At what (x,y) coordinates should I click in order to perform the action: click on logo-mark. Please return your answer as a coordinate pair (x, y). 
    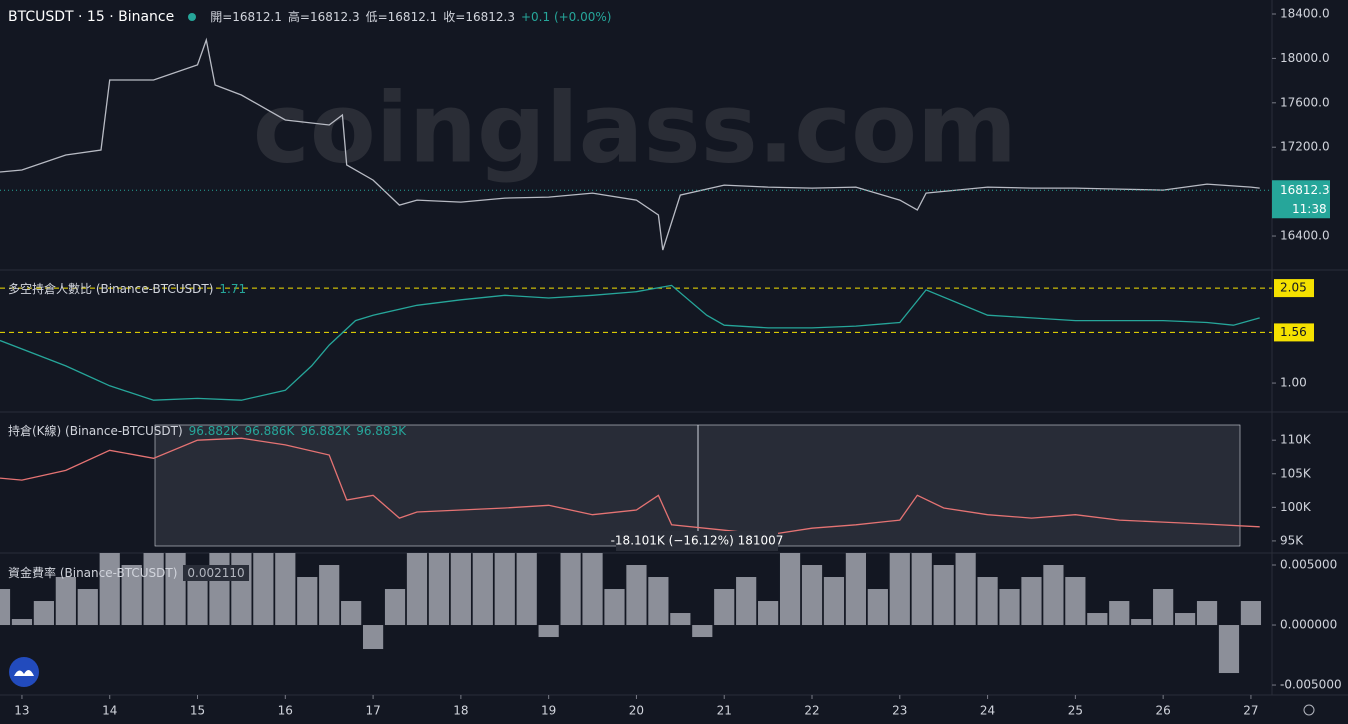
    Looking at the image, I should click on (24, 672).